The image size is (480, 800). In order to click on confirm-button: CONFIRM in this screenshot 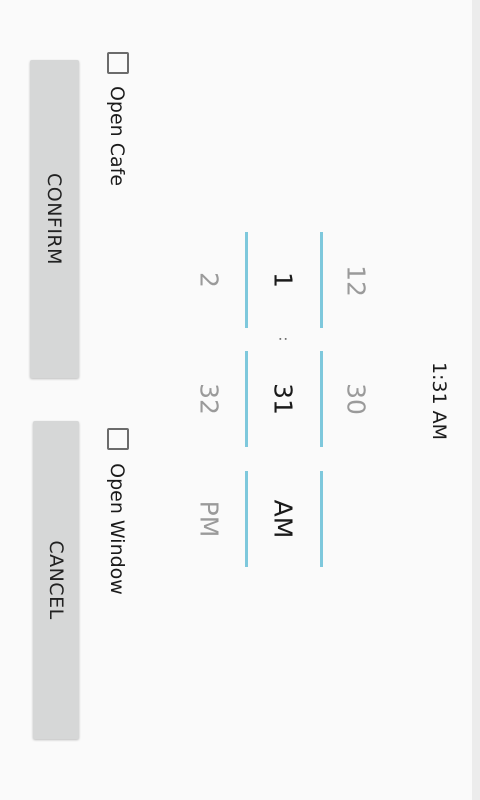, I will do `click(54, 219)`.